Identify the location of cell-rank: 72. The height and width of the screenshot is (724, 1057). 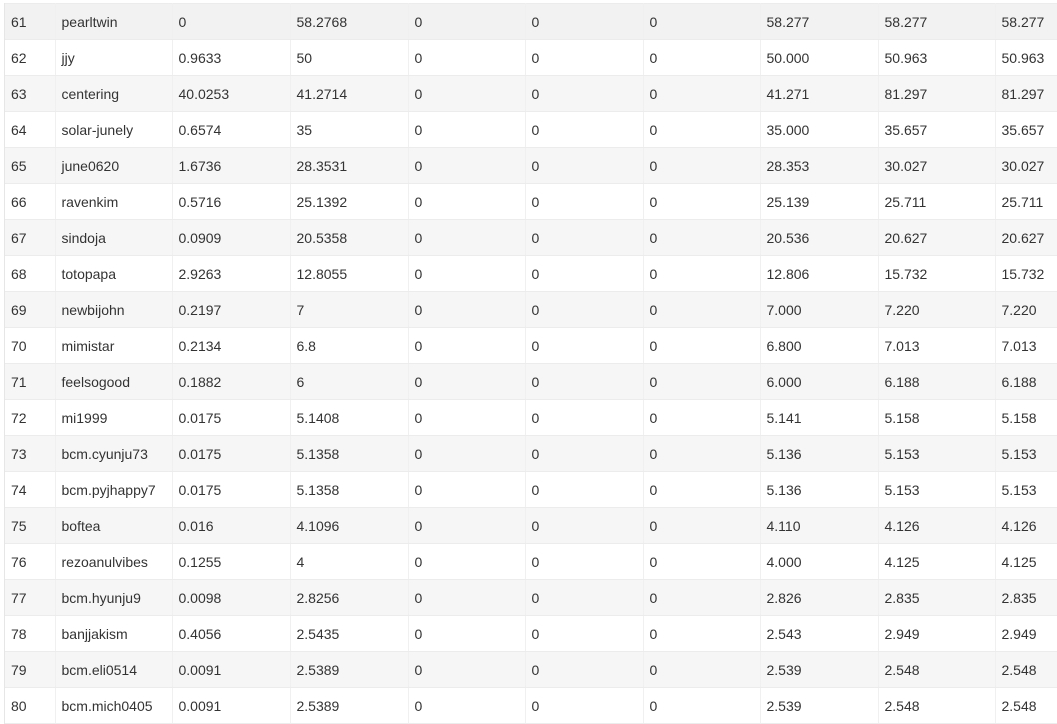
(30, 417).